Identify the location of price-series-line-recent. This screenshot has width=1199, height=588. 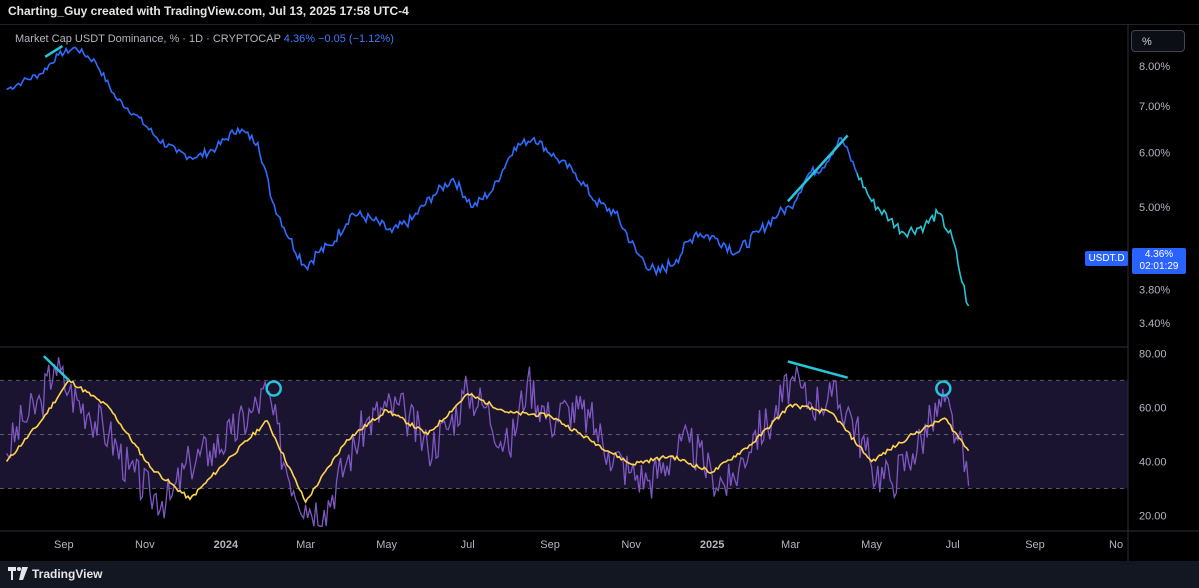
(913, 239).